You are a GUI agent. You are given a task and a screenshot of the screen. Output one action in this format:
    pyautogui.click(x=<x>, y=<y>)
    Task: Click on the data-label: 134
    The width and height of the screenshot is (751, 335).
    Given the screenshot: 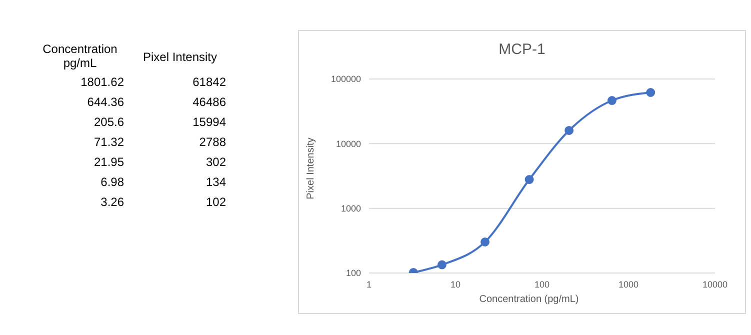 What is the action you would take?
    pyautogui.click(x=215, y=182)
    